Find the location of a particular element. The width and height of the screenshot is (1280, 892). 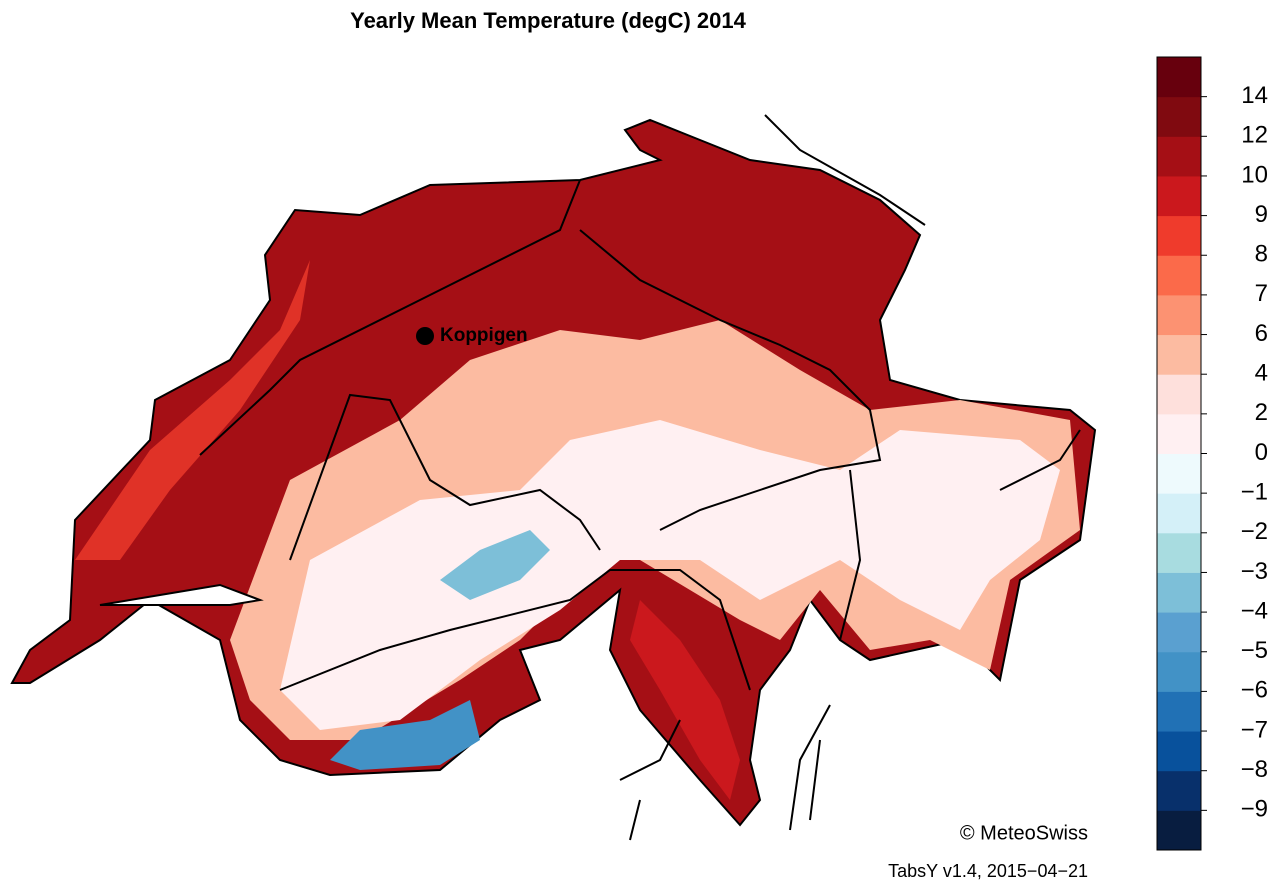

colorbar-tick-label: −2 is located at coordinates (1254, 531).